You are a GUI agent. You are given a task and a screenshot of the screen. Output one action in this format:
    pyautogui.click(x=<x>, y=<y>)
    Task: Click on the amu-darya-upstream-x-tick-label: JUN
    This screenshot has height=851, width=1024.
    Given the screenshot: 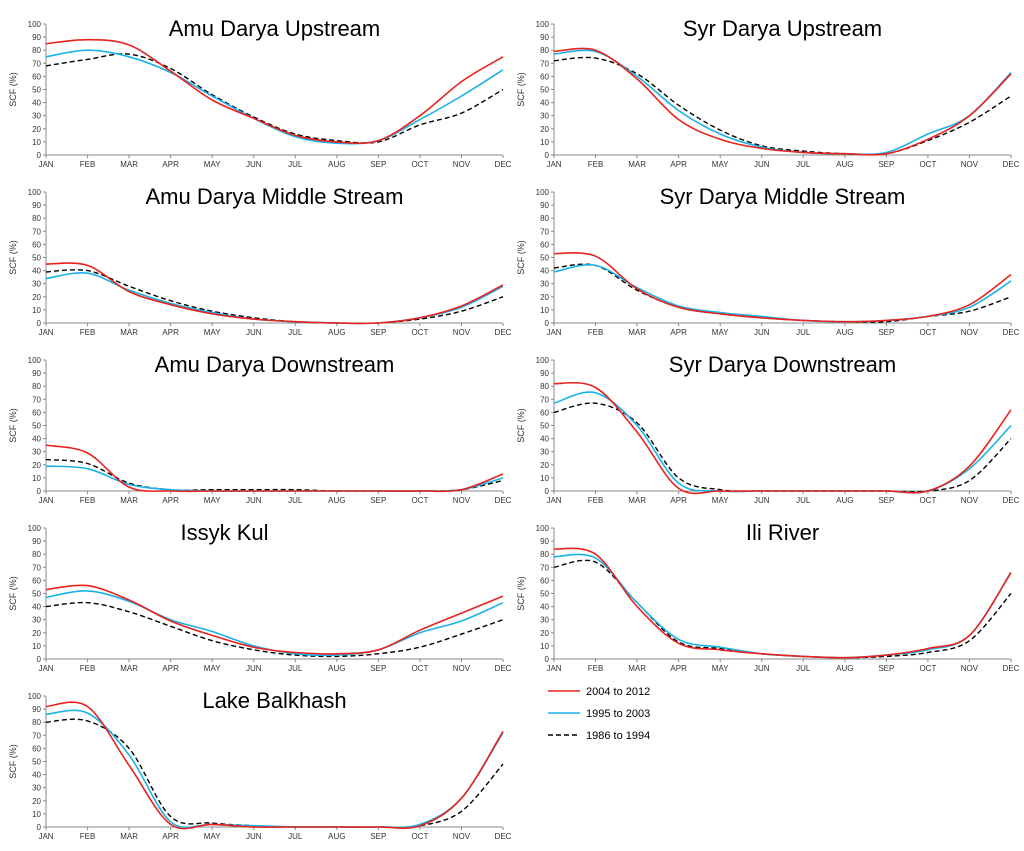 What is the action you would take?
    pyautogui.click(x=254, y=164)
    